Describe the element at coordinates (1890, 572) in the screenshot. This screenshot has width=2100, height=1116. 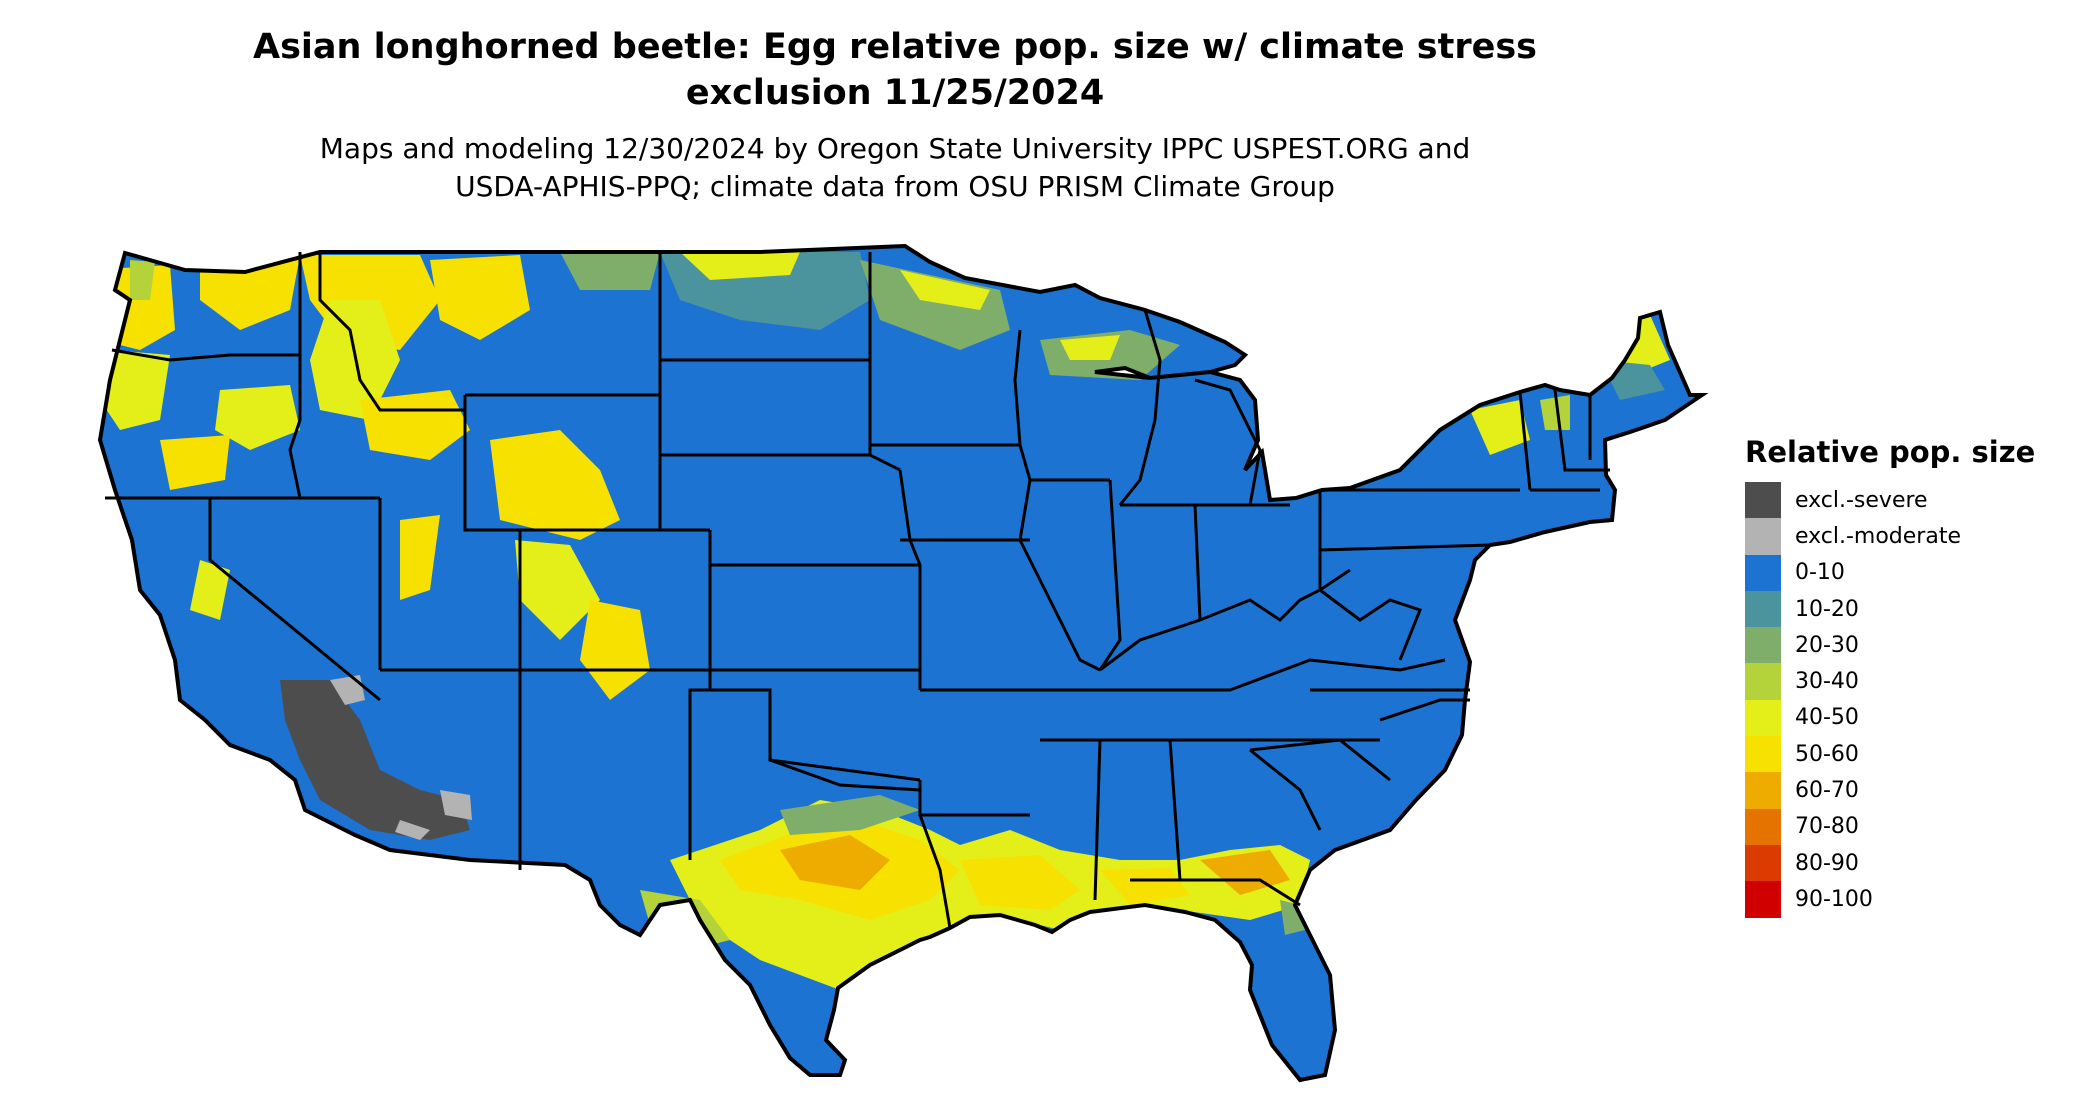
I see `legend-item: 0-10` at that location.